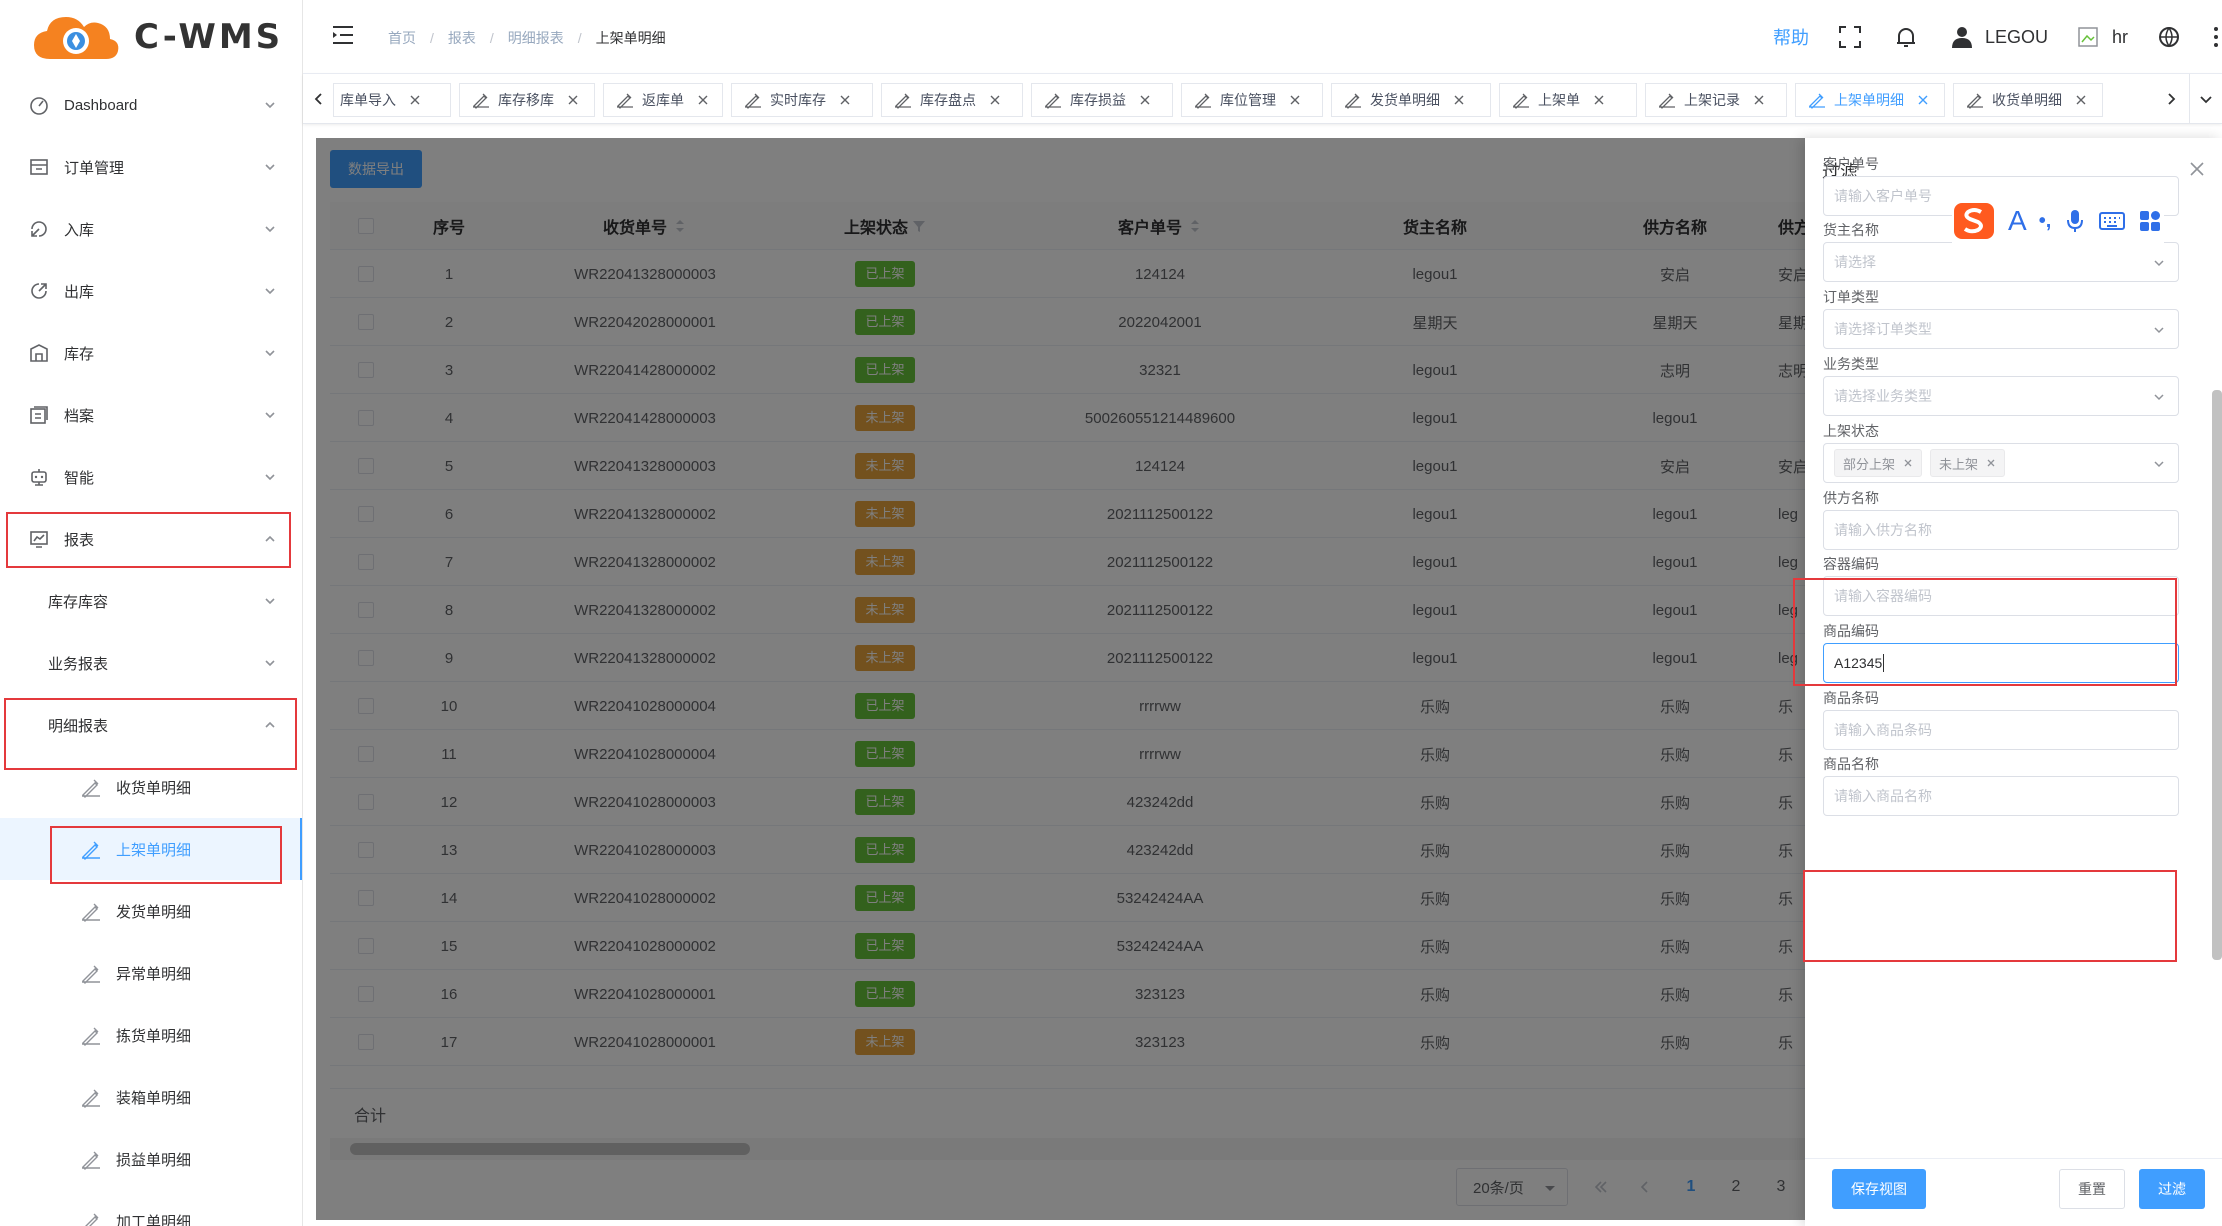 This screenshot has height=1226, width=2222. What do you see at coordinates (151, 911) in the screenshot?
I see `sidebar-item-shipping-detail: 发货单明细` at bounding box center [151, 911].